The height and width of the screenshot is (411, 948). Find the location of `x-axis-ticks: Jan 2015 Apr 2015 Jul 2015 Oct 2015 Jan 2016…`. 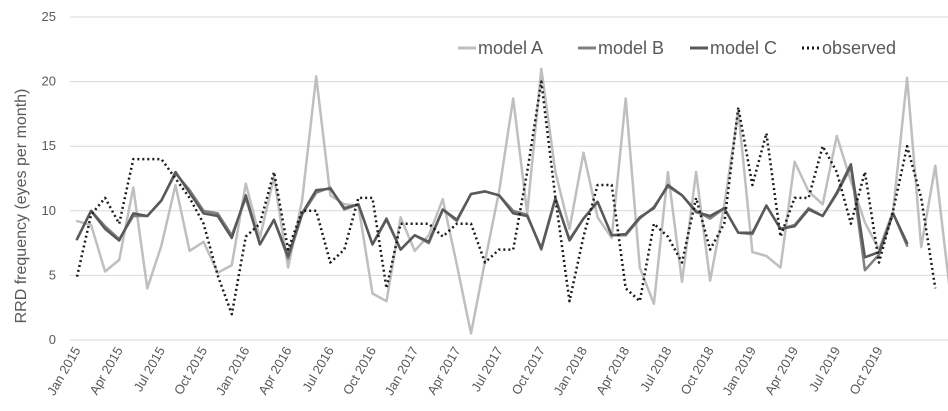

x-axis-ticks: Jan 2015 Apr 2015 Jul 2015 Oct 2015 Jan 2016… is located at coordinates (465, 371).